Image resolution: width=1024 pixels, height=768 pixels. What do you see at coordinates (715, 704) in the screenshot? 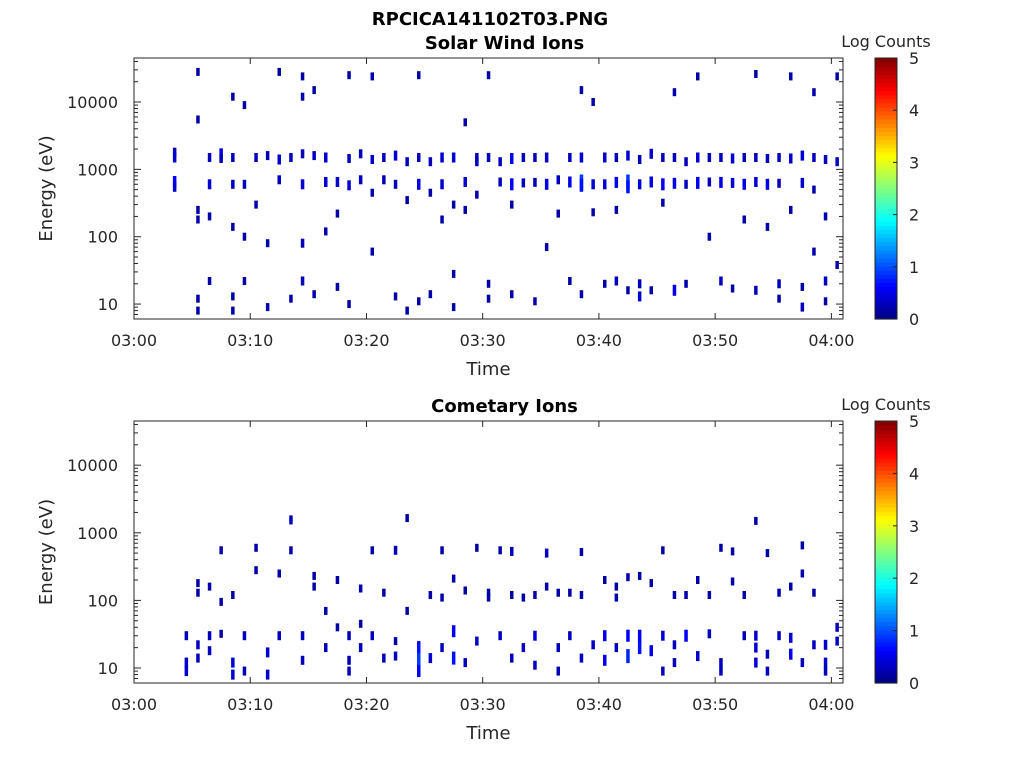
I see `x-tick-label: 03:50` at bounding box center [715, 704].